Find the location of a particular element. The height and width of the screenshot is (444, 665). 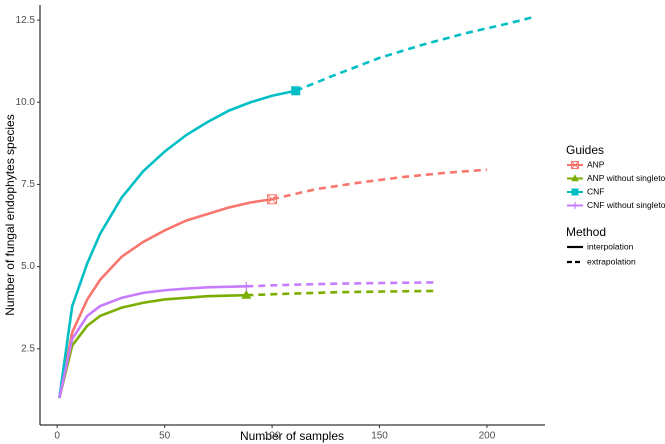

x-tick-label: 200 is located at coordinates (487, 436).